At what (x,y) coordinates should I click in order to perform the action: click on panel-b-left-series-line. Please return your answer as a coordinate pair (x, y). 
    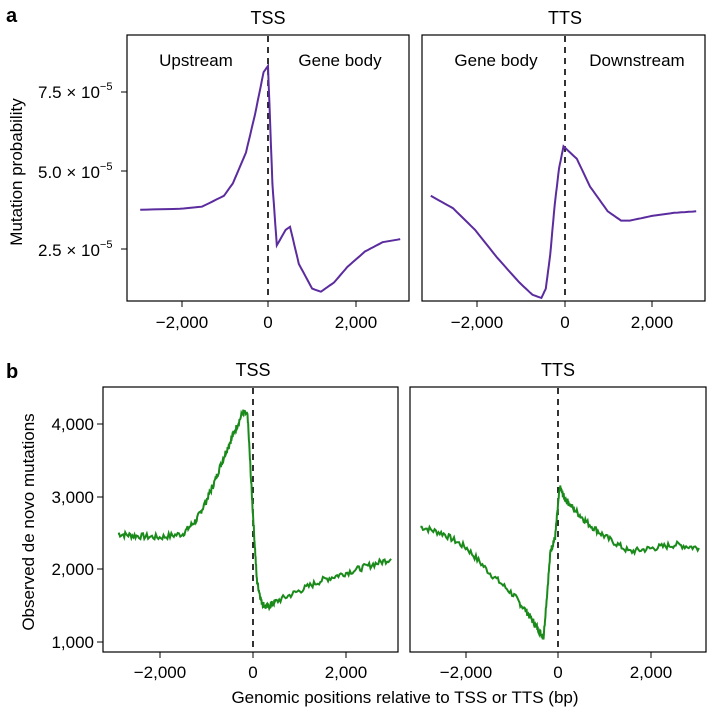
    Looking at the image, I should click on (254, 510).